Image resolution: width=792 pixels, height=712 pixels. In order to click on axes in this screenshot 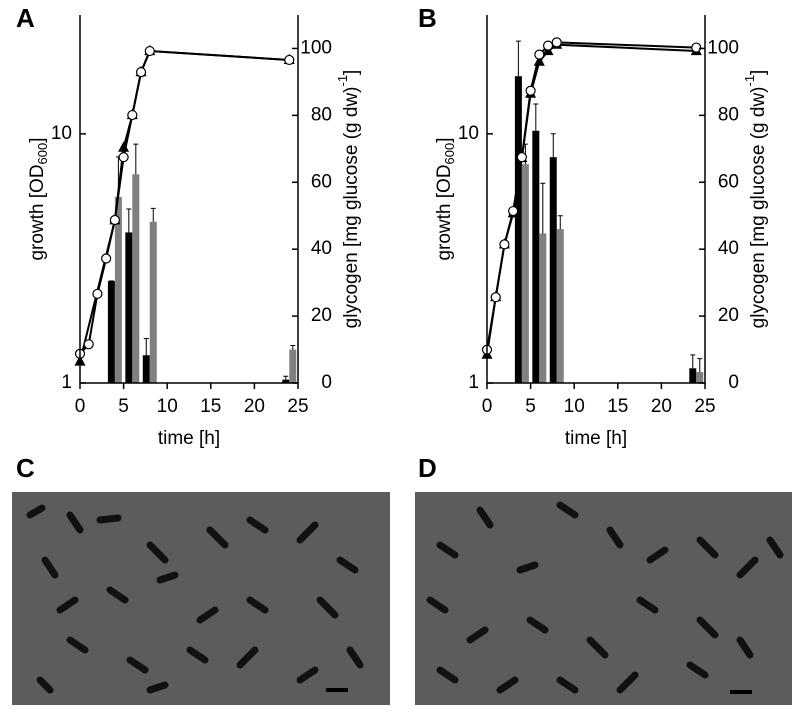, I will do `click(596, 199)`.